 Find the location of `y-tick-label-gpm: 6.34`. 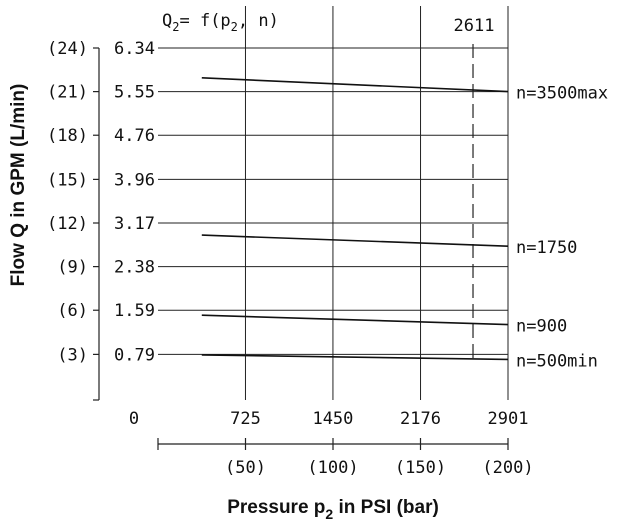

y-tick-label-gpm: 6.34 is located at coordinates (134, 49).